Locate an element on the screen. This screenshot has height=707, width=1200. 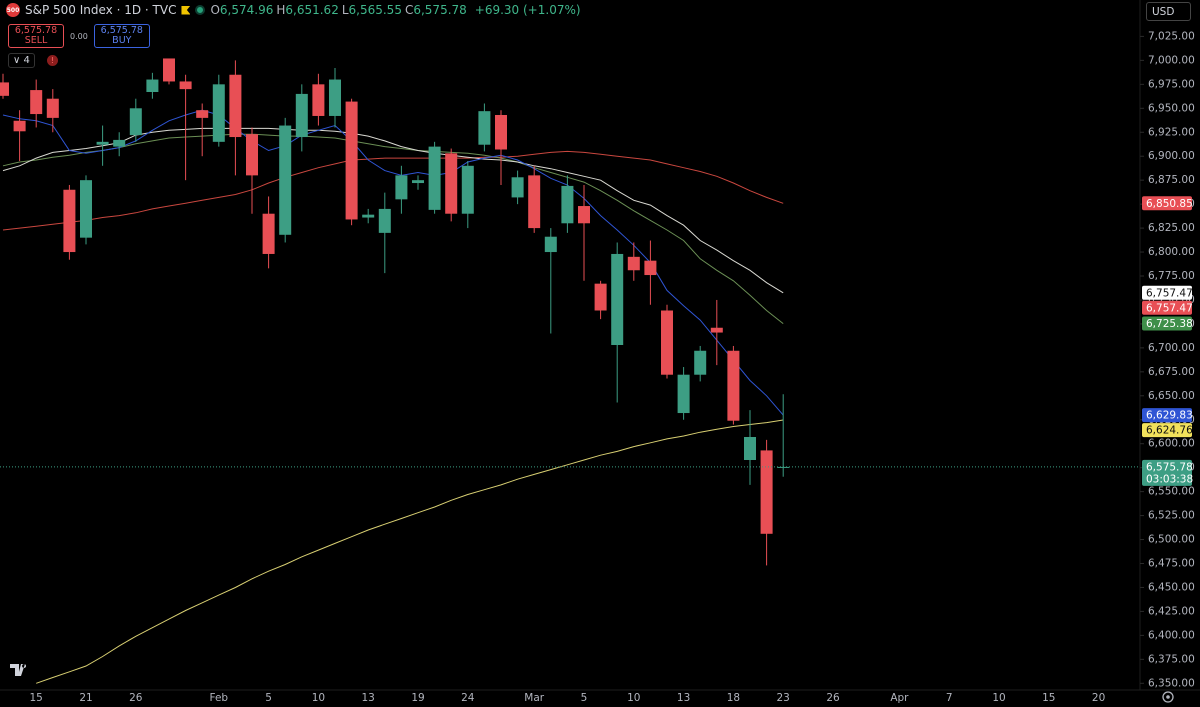
y-tick-label: 6,925.00 is located at coordinates (1171, 132).